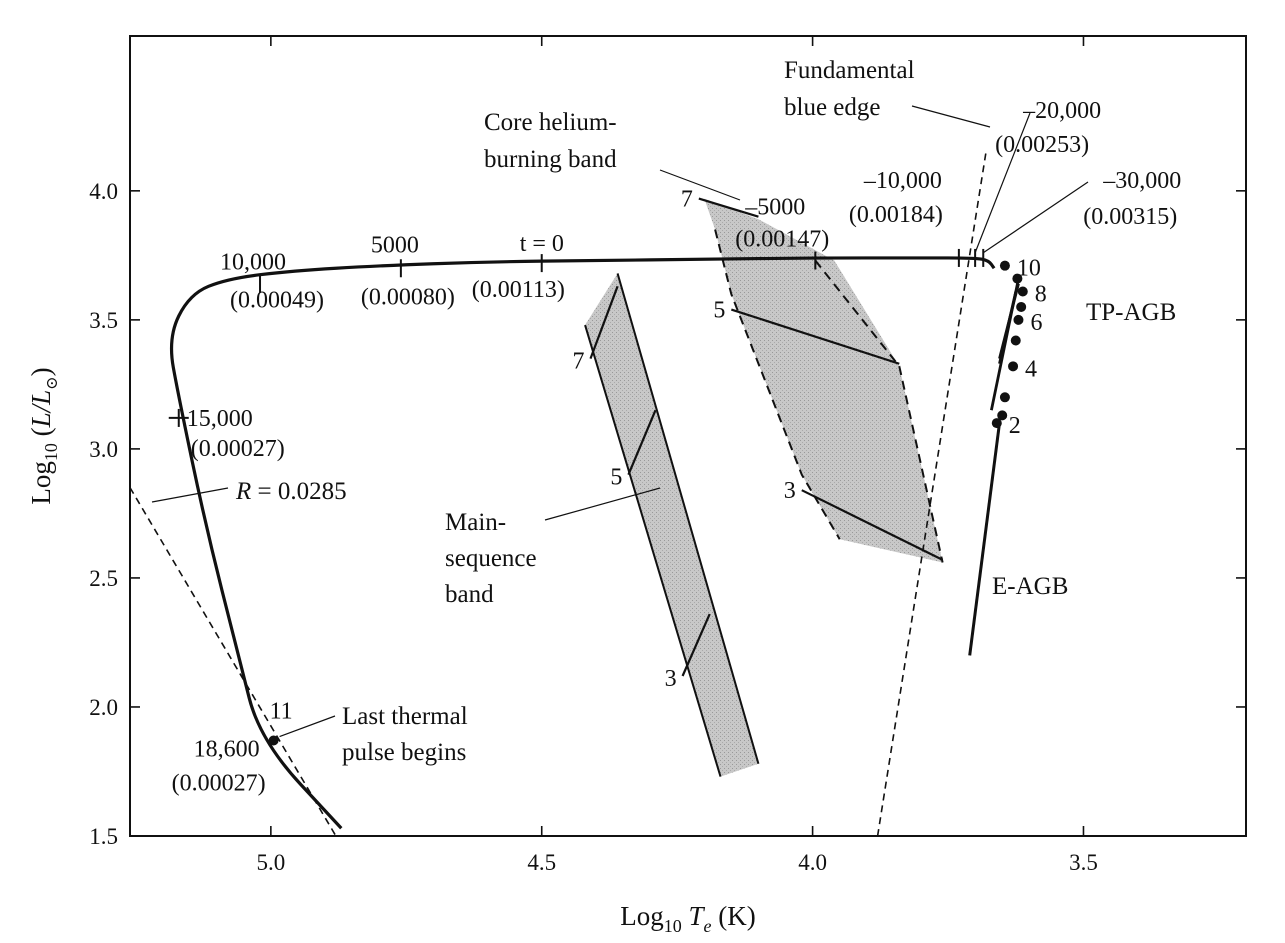  I want to click on time-label: 5000, so click(395, 245).